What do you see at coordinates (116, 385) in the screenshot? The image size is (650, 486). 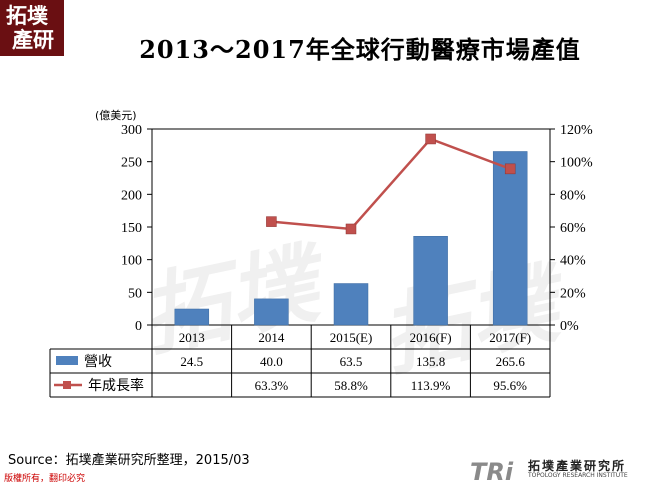 I see `legend-label-line: 年成長率` at bounding box center [116, 385].